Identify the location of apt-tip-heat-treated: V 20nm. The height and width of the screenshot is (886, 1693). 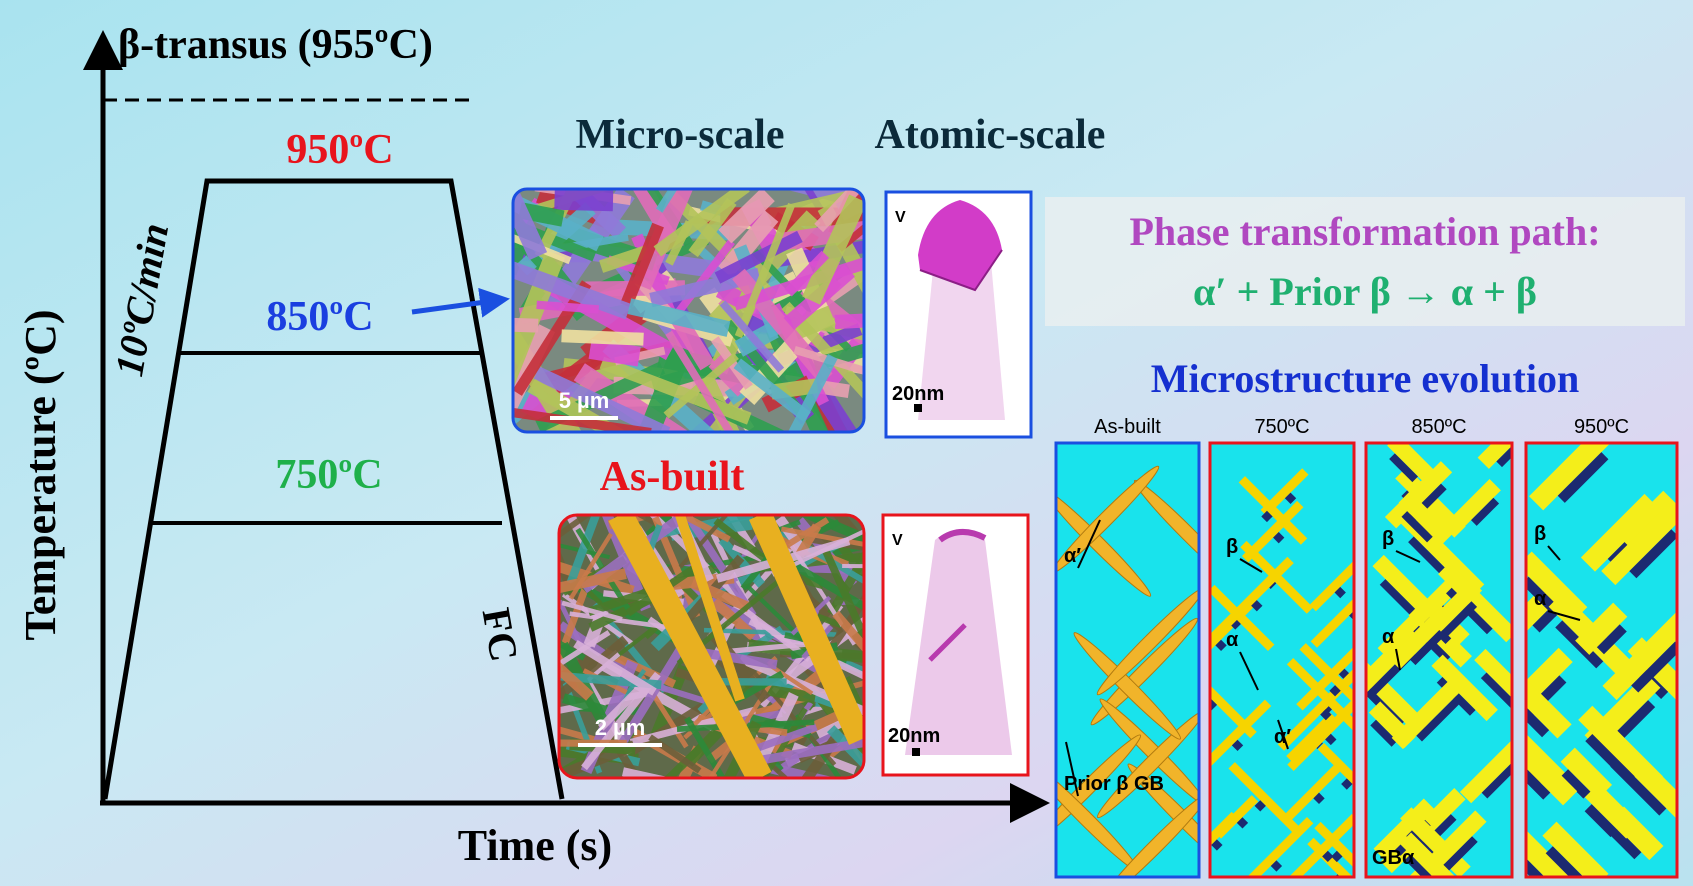
(958, 314).